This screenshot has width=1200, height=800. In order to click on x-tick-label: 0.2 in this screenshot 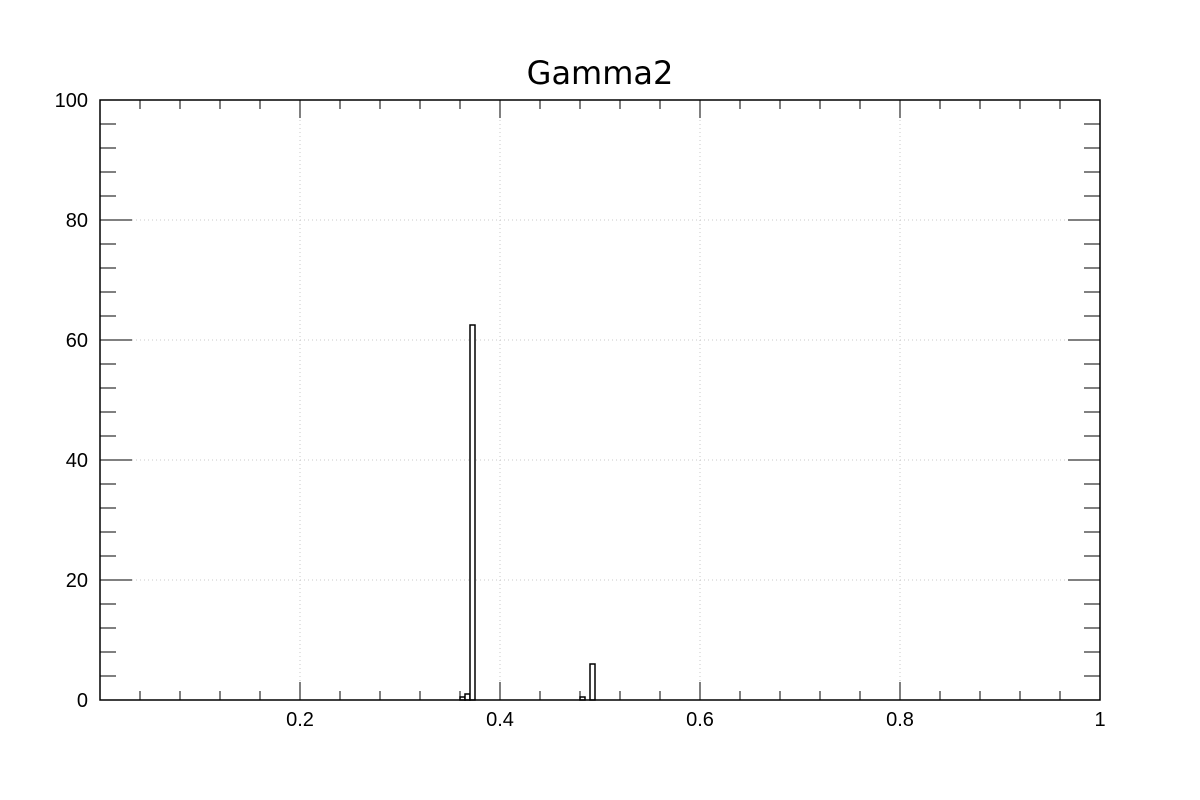, I will do `click(300, 720)`.